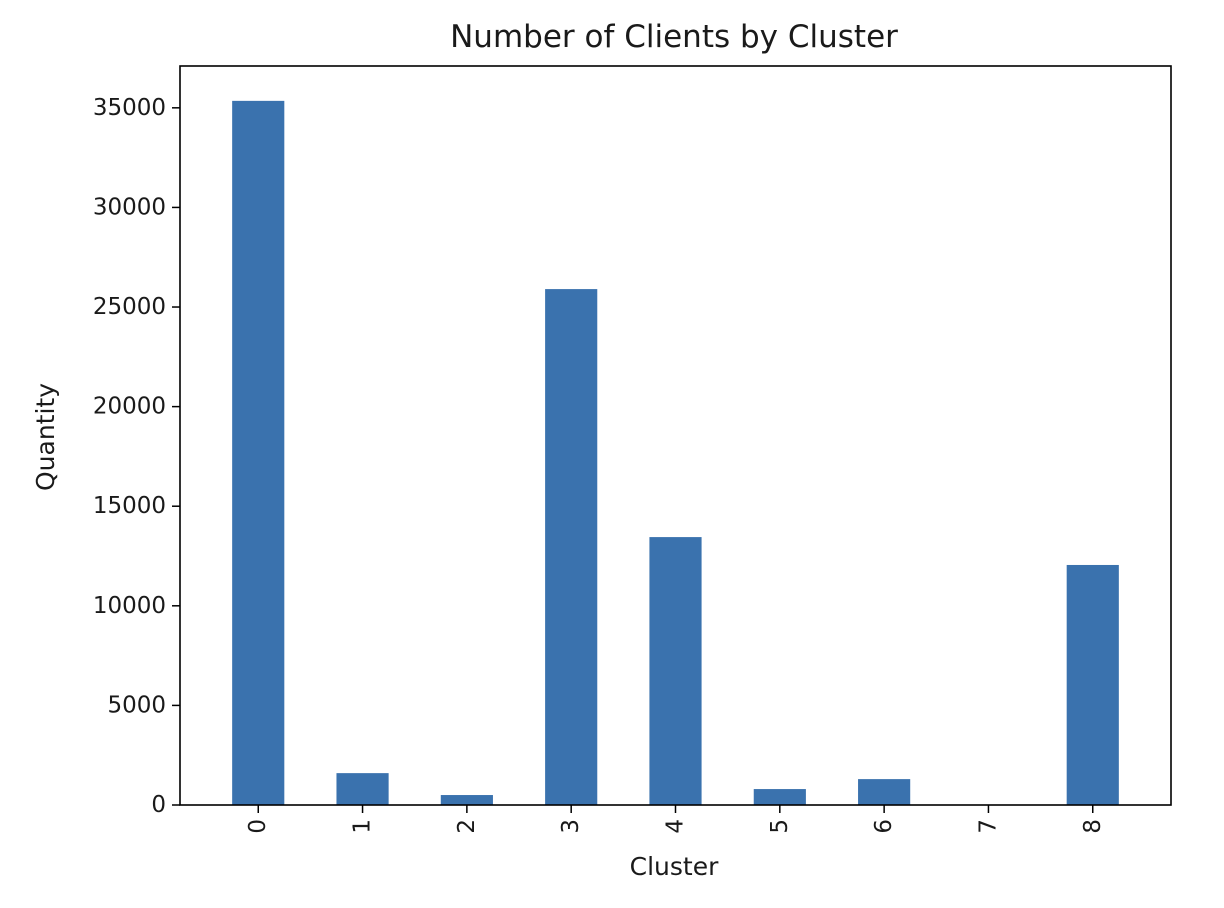 This screenshot has width=1224, height=908. I want to click on y-tick-label: 25000, so click(129, 307).